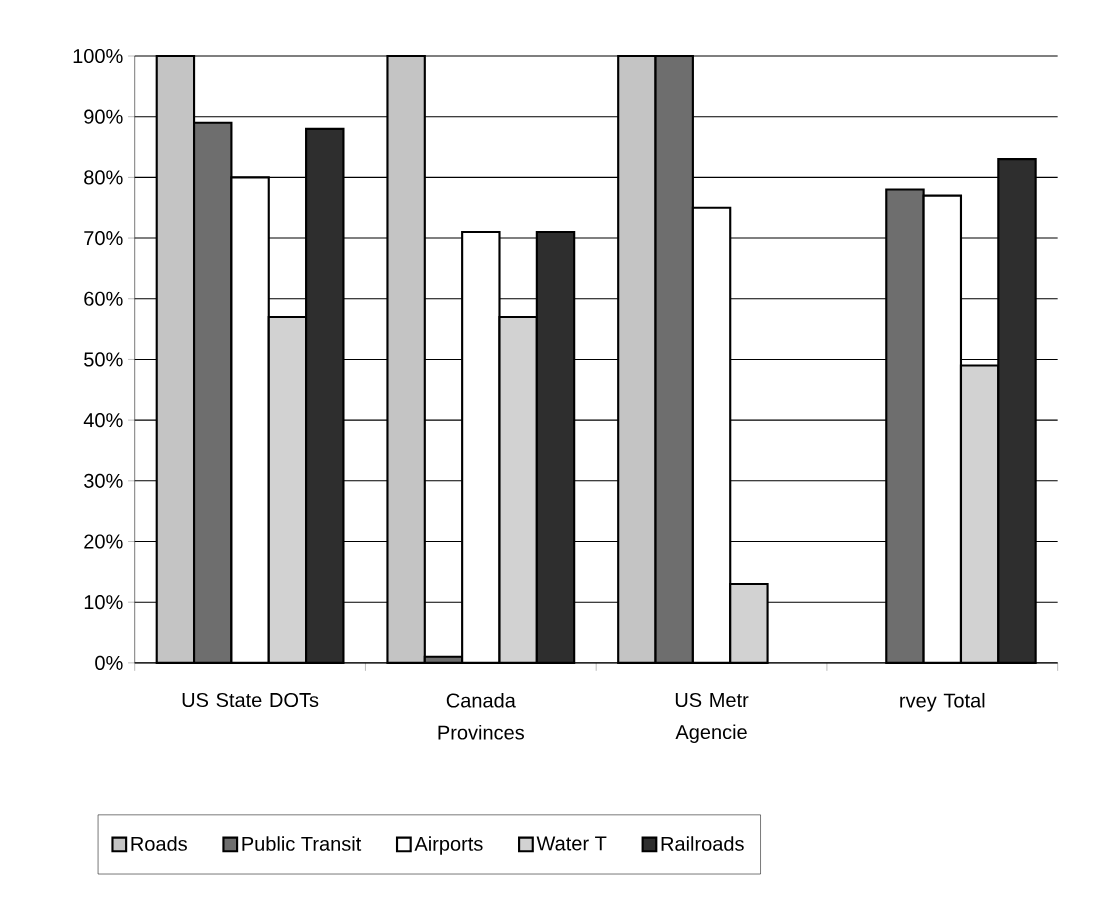 This screenshot has height=915, width=1099. I want to click on y-tick-label: 80%, so click(103, 177).